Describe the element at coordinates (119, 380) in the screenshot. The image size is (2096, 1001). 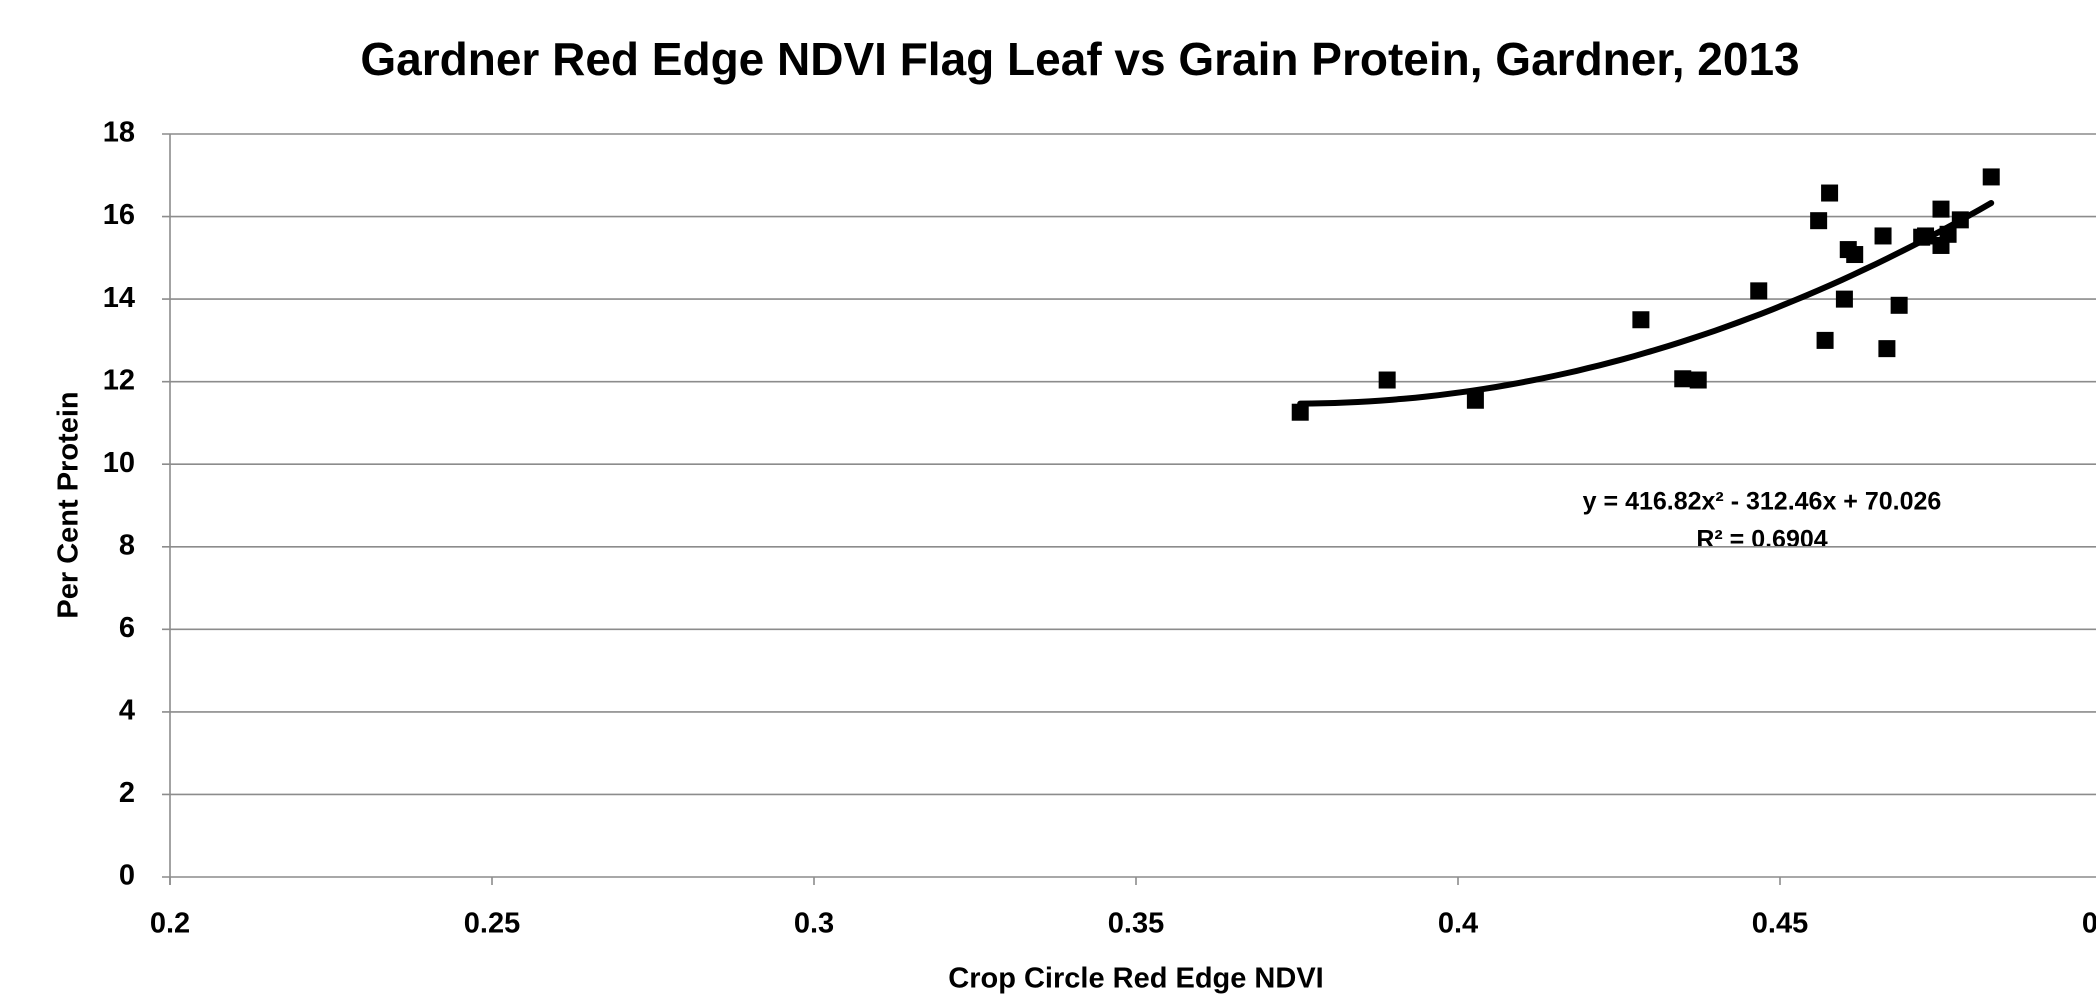
I see `y-tick-label: 12` at that location.